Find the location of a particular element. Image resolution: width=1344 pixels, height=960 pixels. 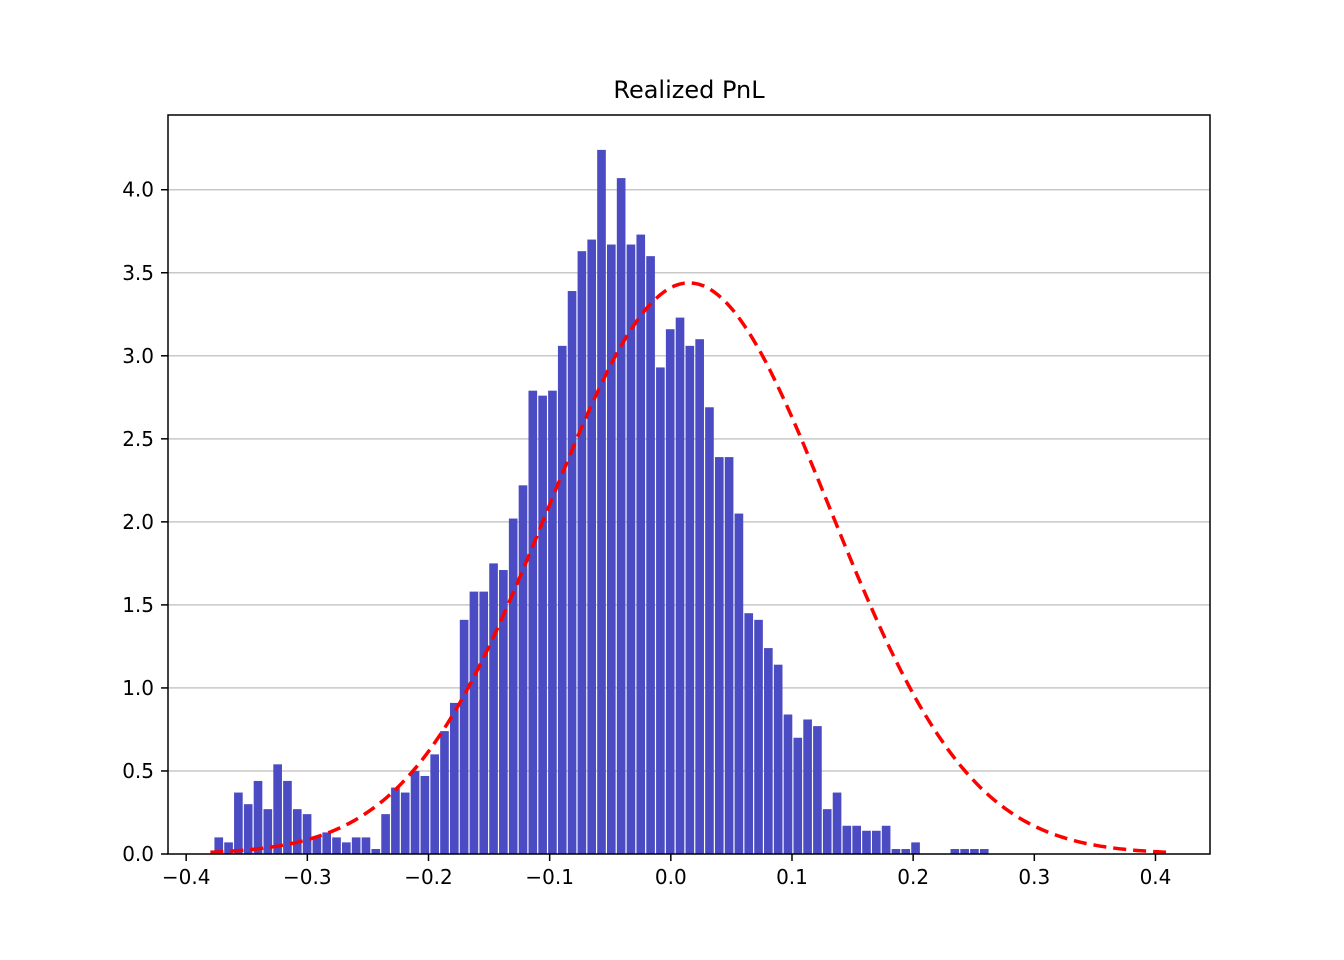

y-axis: 0.0 0.5 1.0 1.5 2.0 2.5 3.0 3.5 4.0 is located at coordinates (145, 522).